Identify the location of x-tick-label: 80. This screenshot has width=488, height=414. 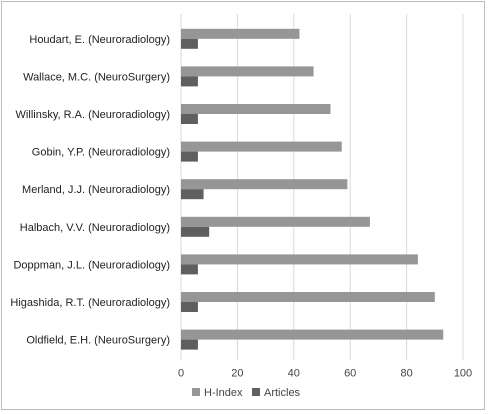
(406, 373).